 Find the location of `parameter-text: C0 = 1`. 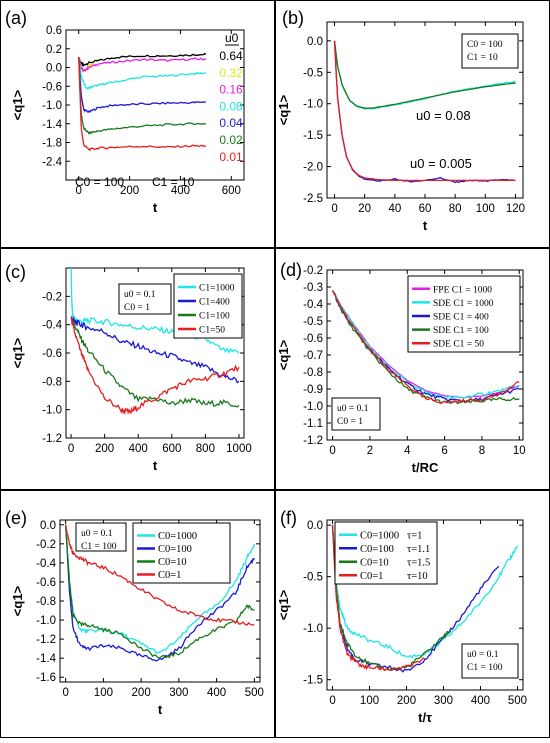

parameter-text: C0 = 1 is located at coordinates (350, 422).